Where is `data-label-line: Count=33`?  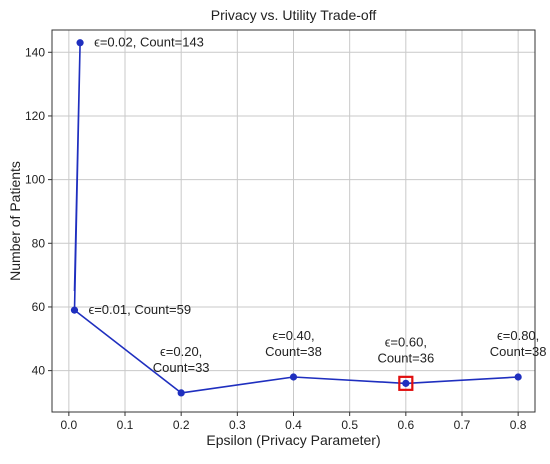 data-label-line: Count=33 is located at coordinates (181, 367).